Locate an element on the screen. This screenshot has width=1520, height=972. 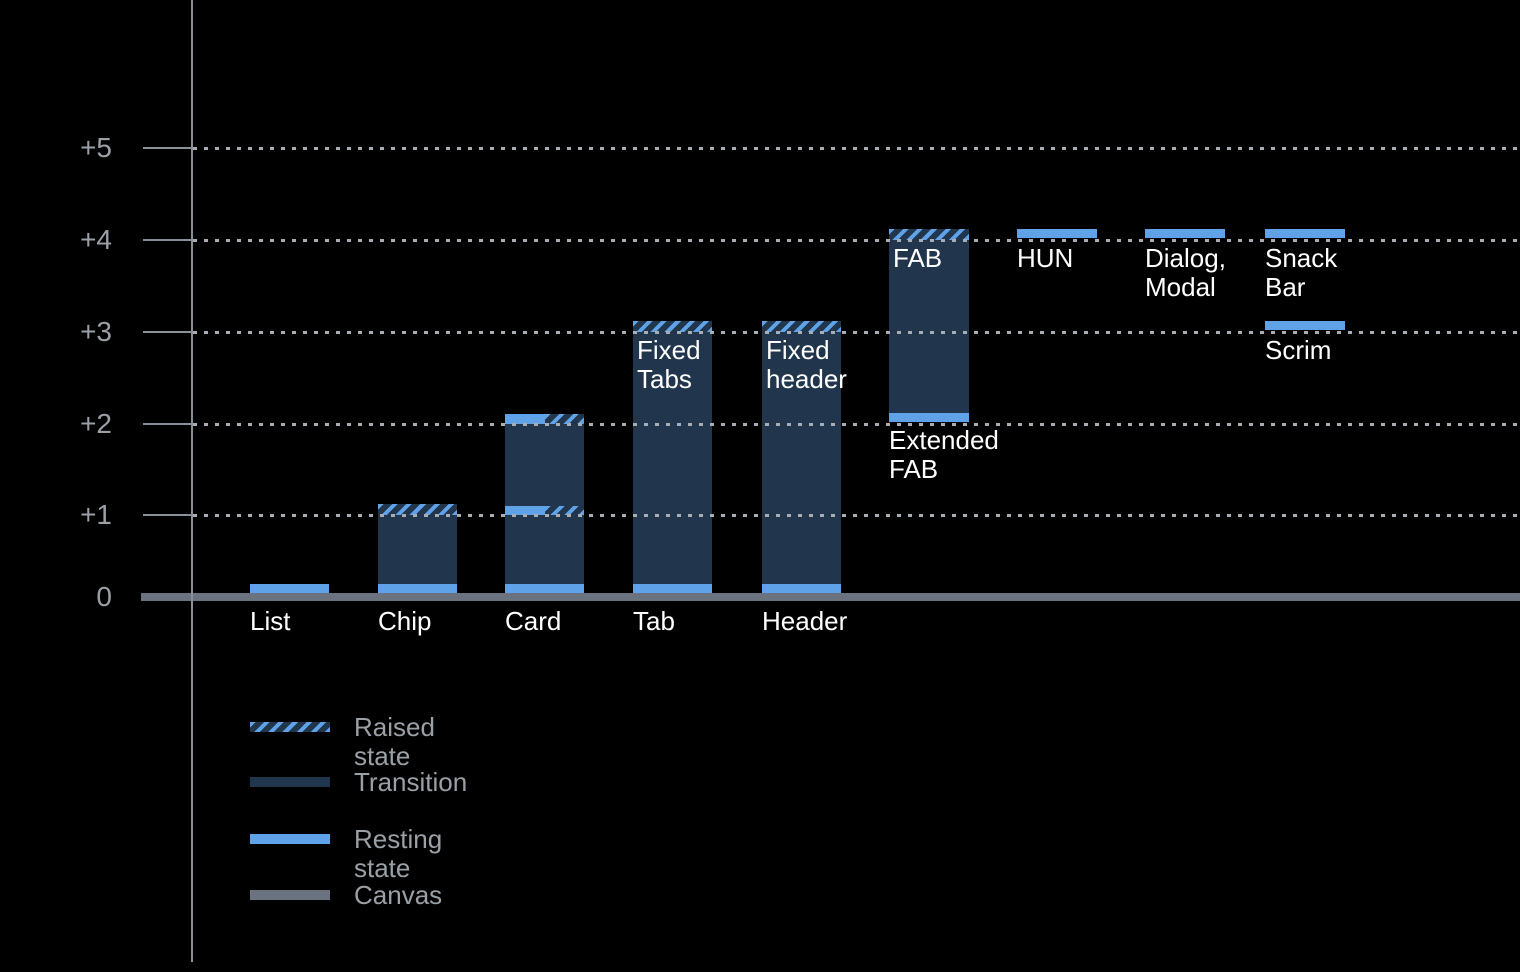
fab-raised-segment is located at coordinates (929, 234).